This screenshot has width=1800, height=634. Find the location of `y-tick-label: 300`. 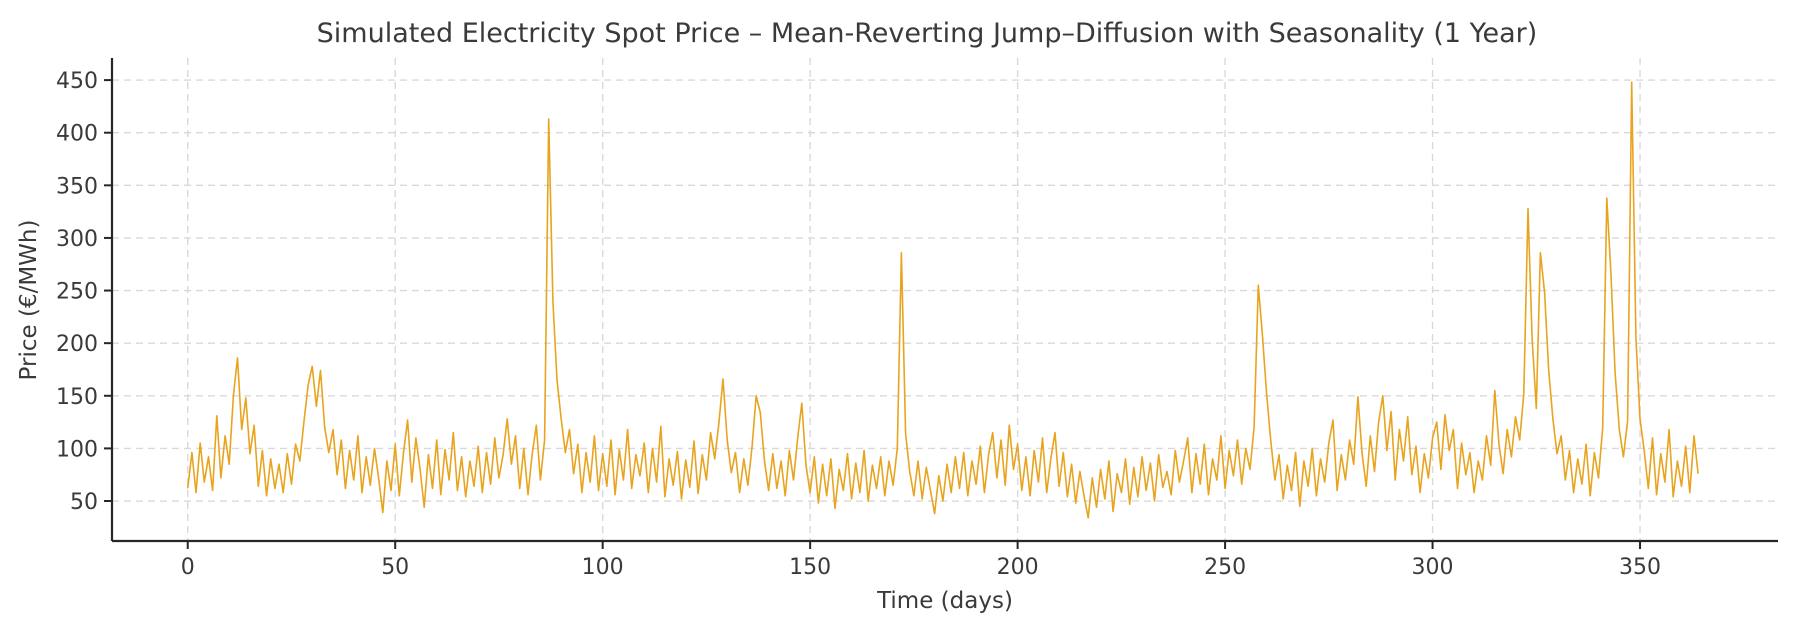

y-tick-label: 300 is located at coordinates (77, 239).